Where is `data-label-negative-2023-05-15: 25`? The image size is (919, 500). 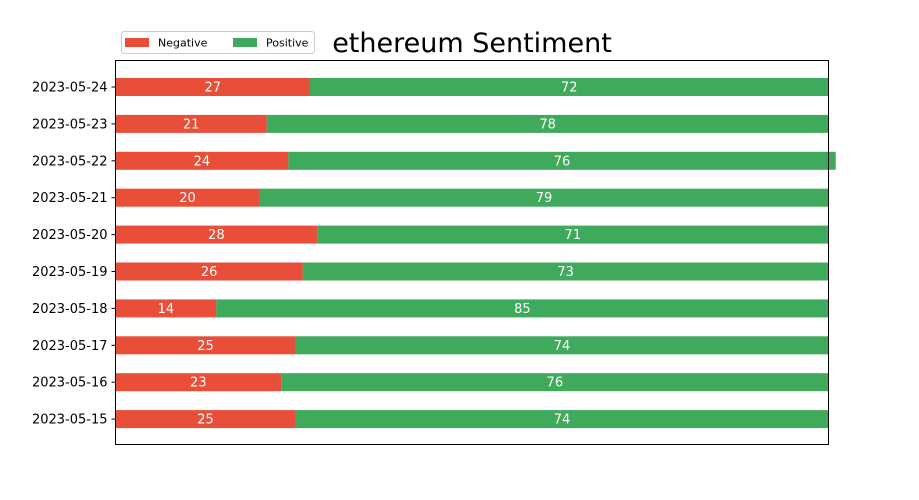 data-label-negative-2023-05-15: 25 is located at coordinates (205, 420).